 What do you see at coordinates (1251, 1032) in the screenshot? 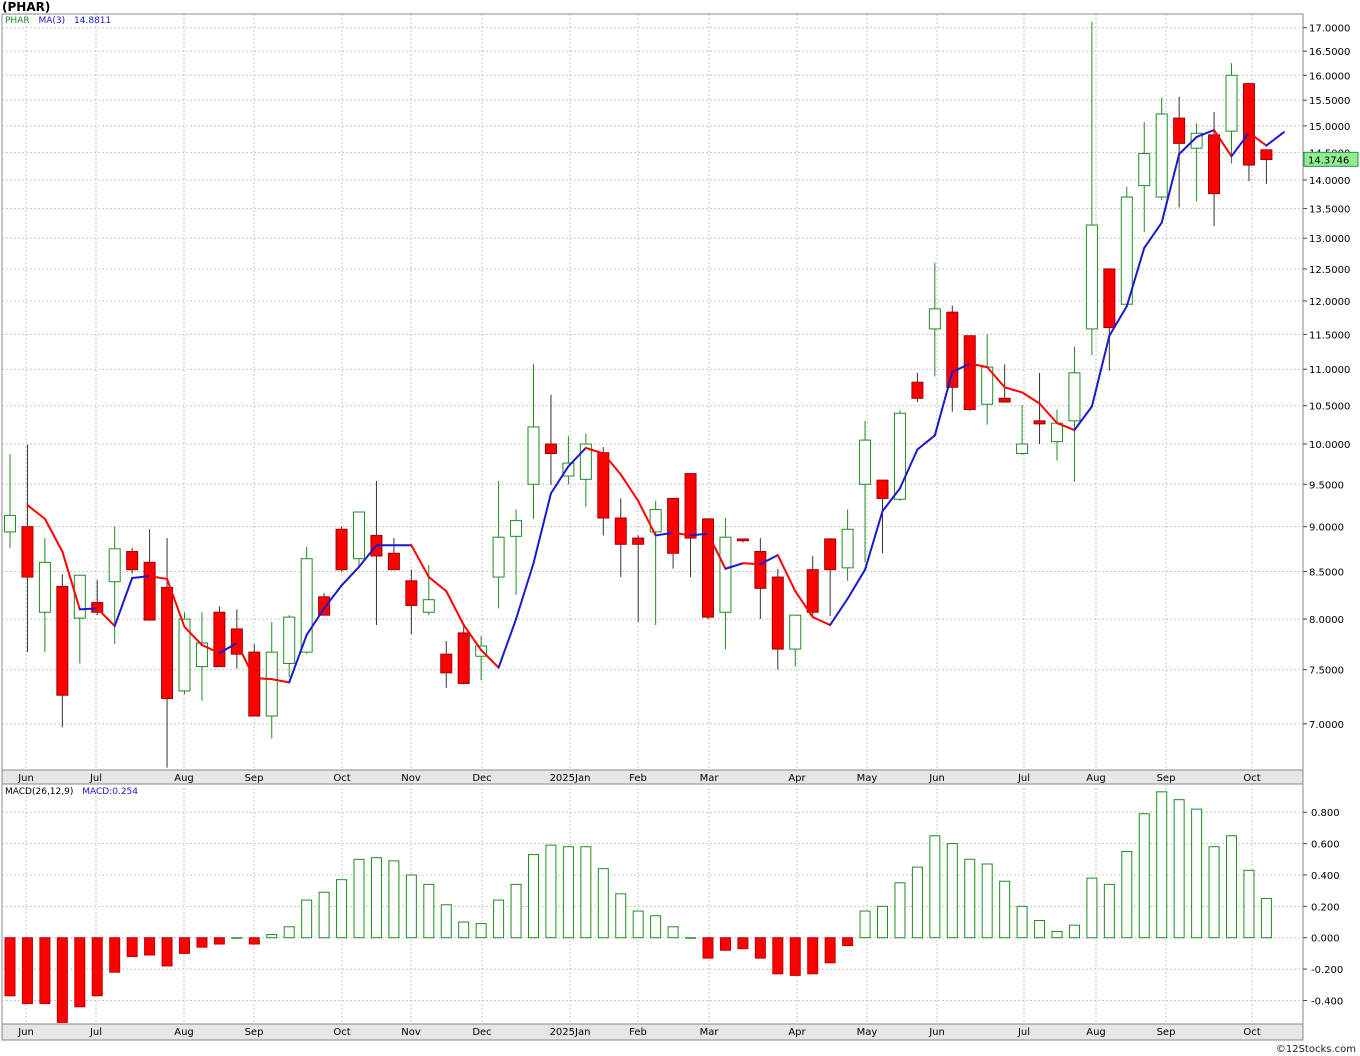
I see `macd-x-label: Oct` at bounding box center [1251, 1032].